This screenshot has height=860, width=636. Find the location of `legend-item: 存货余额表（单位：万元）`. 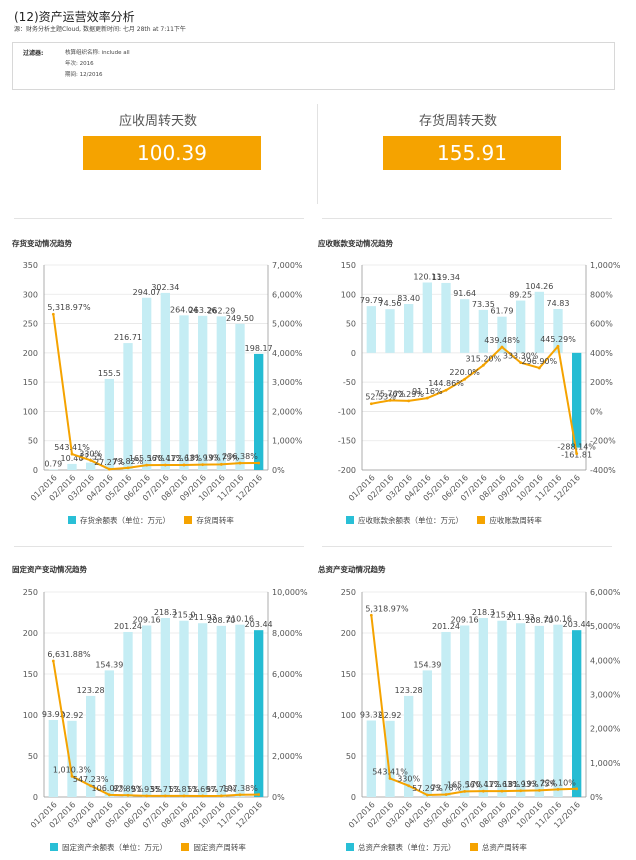

legend-item: 存货余额表（单位：万元） is located at coordinates (119, 520).